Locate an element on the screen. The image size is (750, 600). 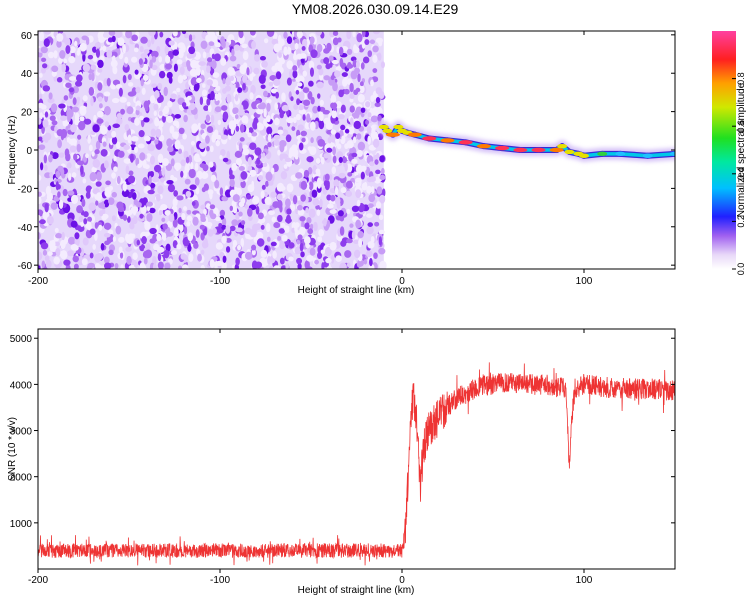
colorbar-tick-label: 0.4 is located at coordinates (741, 174).